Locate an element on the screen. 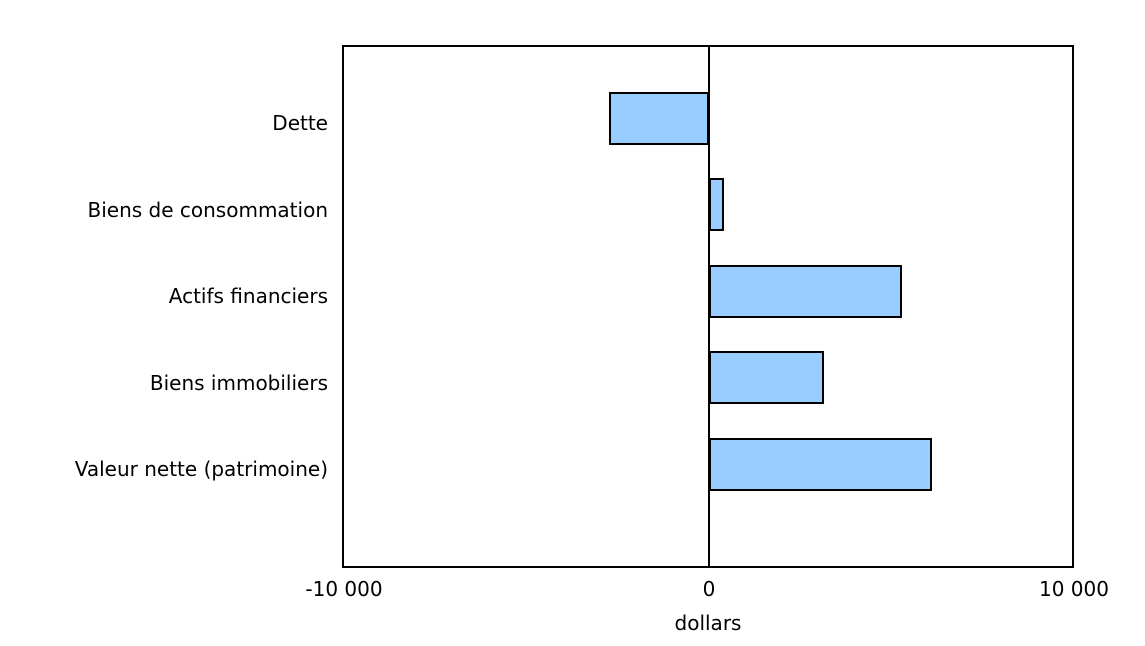  x-tick-label: 10 000 is located at coordinates (1074, 589).